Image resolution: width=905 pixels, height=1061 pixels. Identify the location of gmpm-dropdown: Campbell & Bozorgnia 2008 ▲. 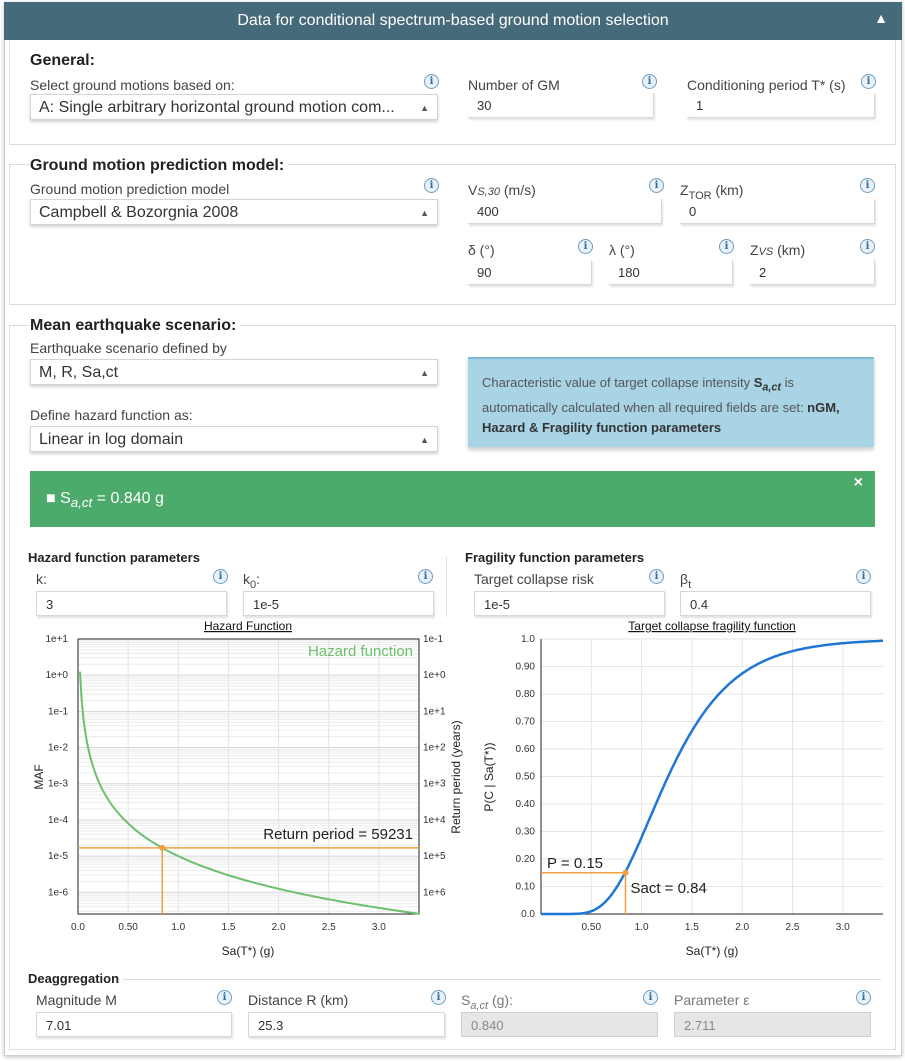
(234, 212).